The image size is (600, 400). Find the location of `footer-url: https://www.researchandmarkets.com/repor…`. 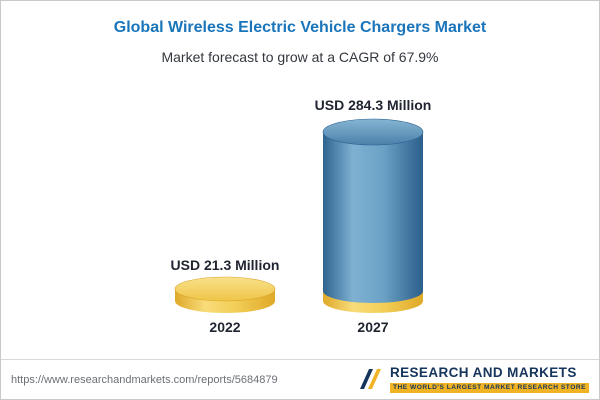

footer-url: https://www.researchandmarkets.com/repor… is located at coordinates (144, 379).